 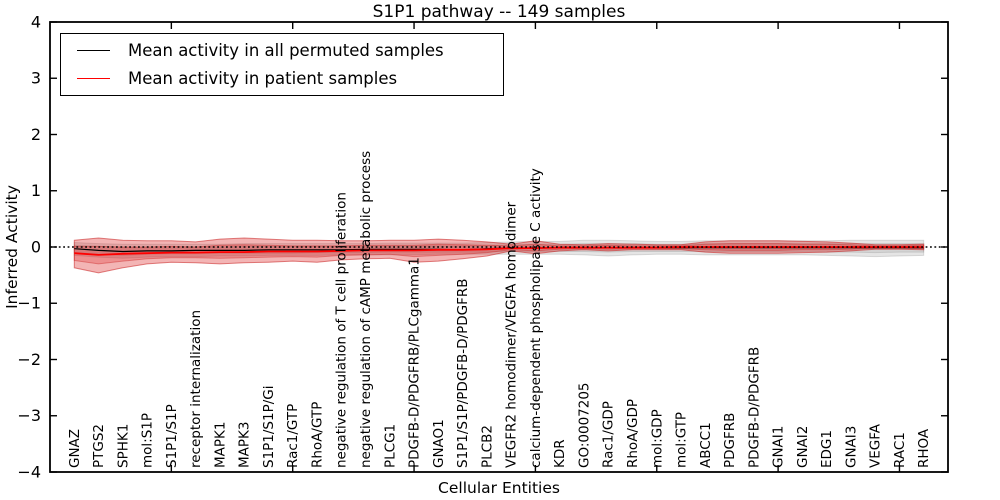 I want to click on category-label: SPHK1, so click(x=123, y=446).